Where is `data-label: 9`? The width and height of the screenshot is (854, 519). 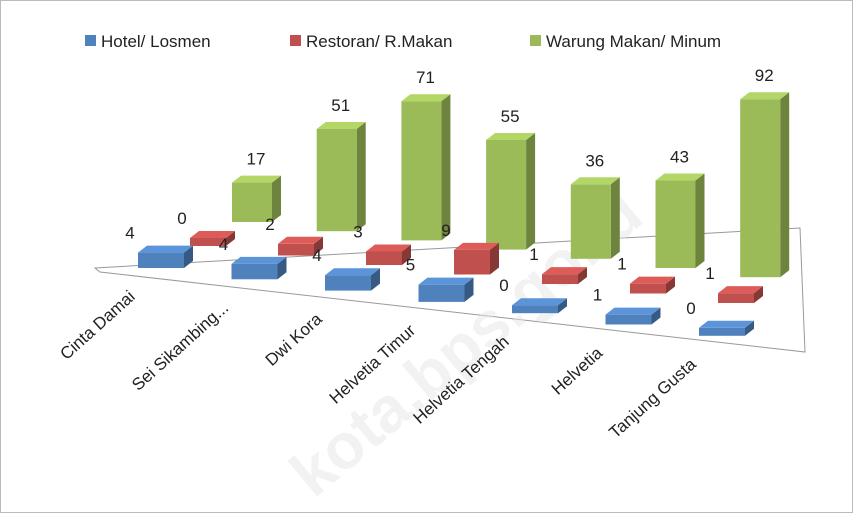 data-label: 9 is located at coordinates (445, 230).